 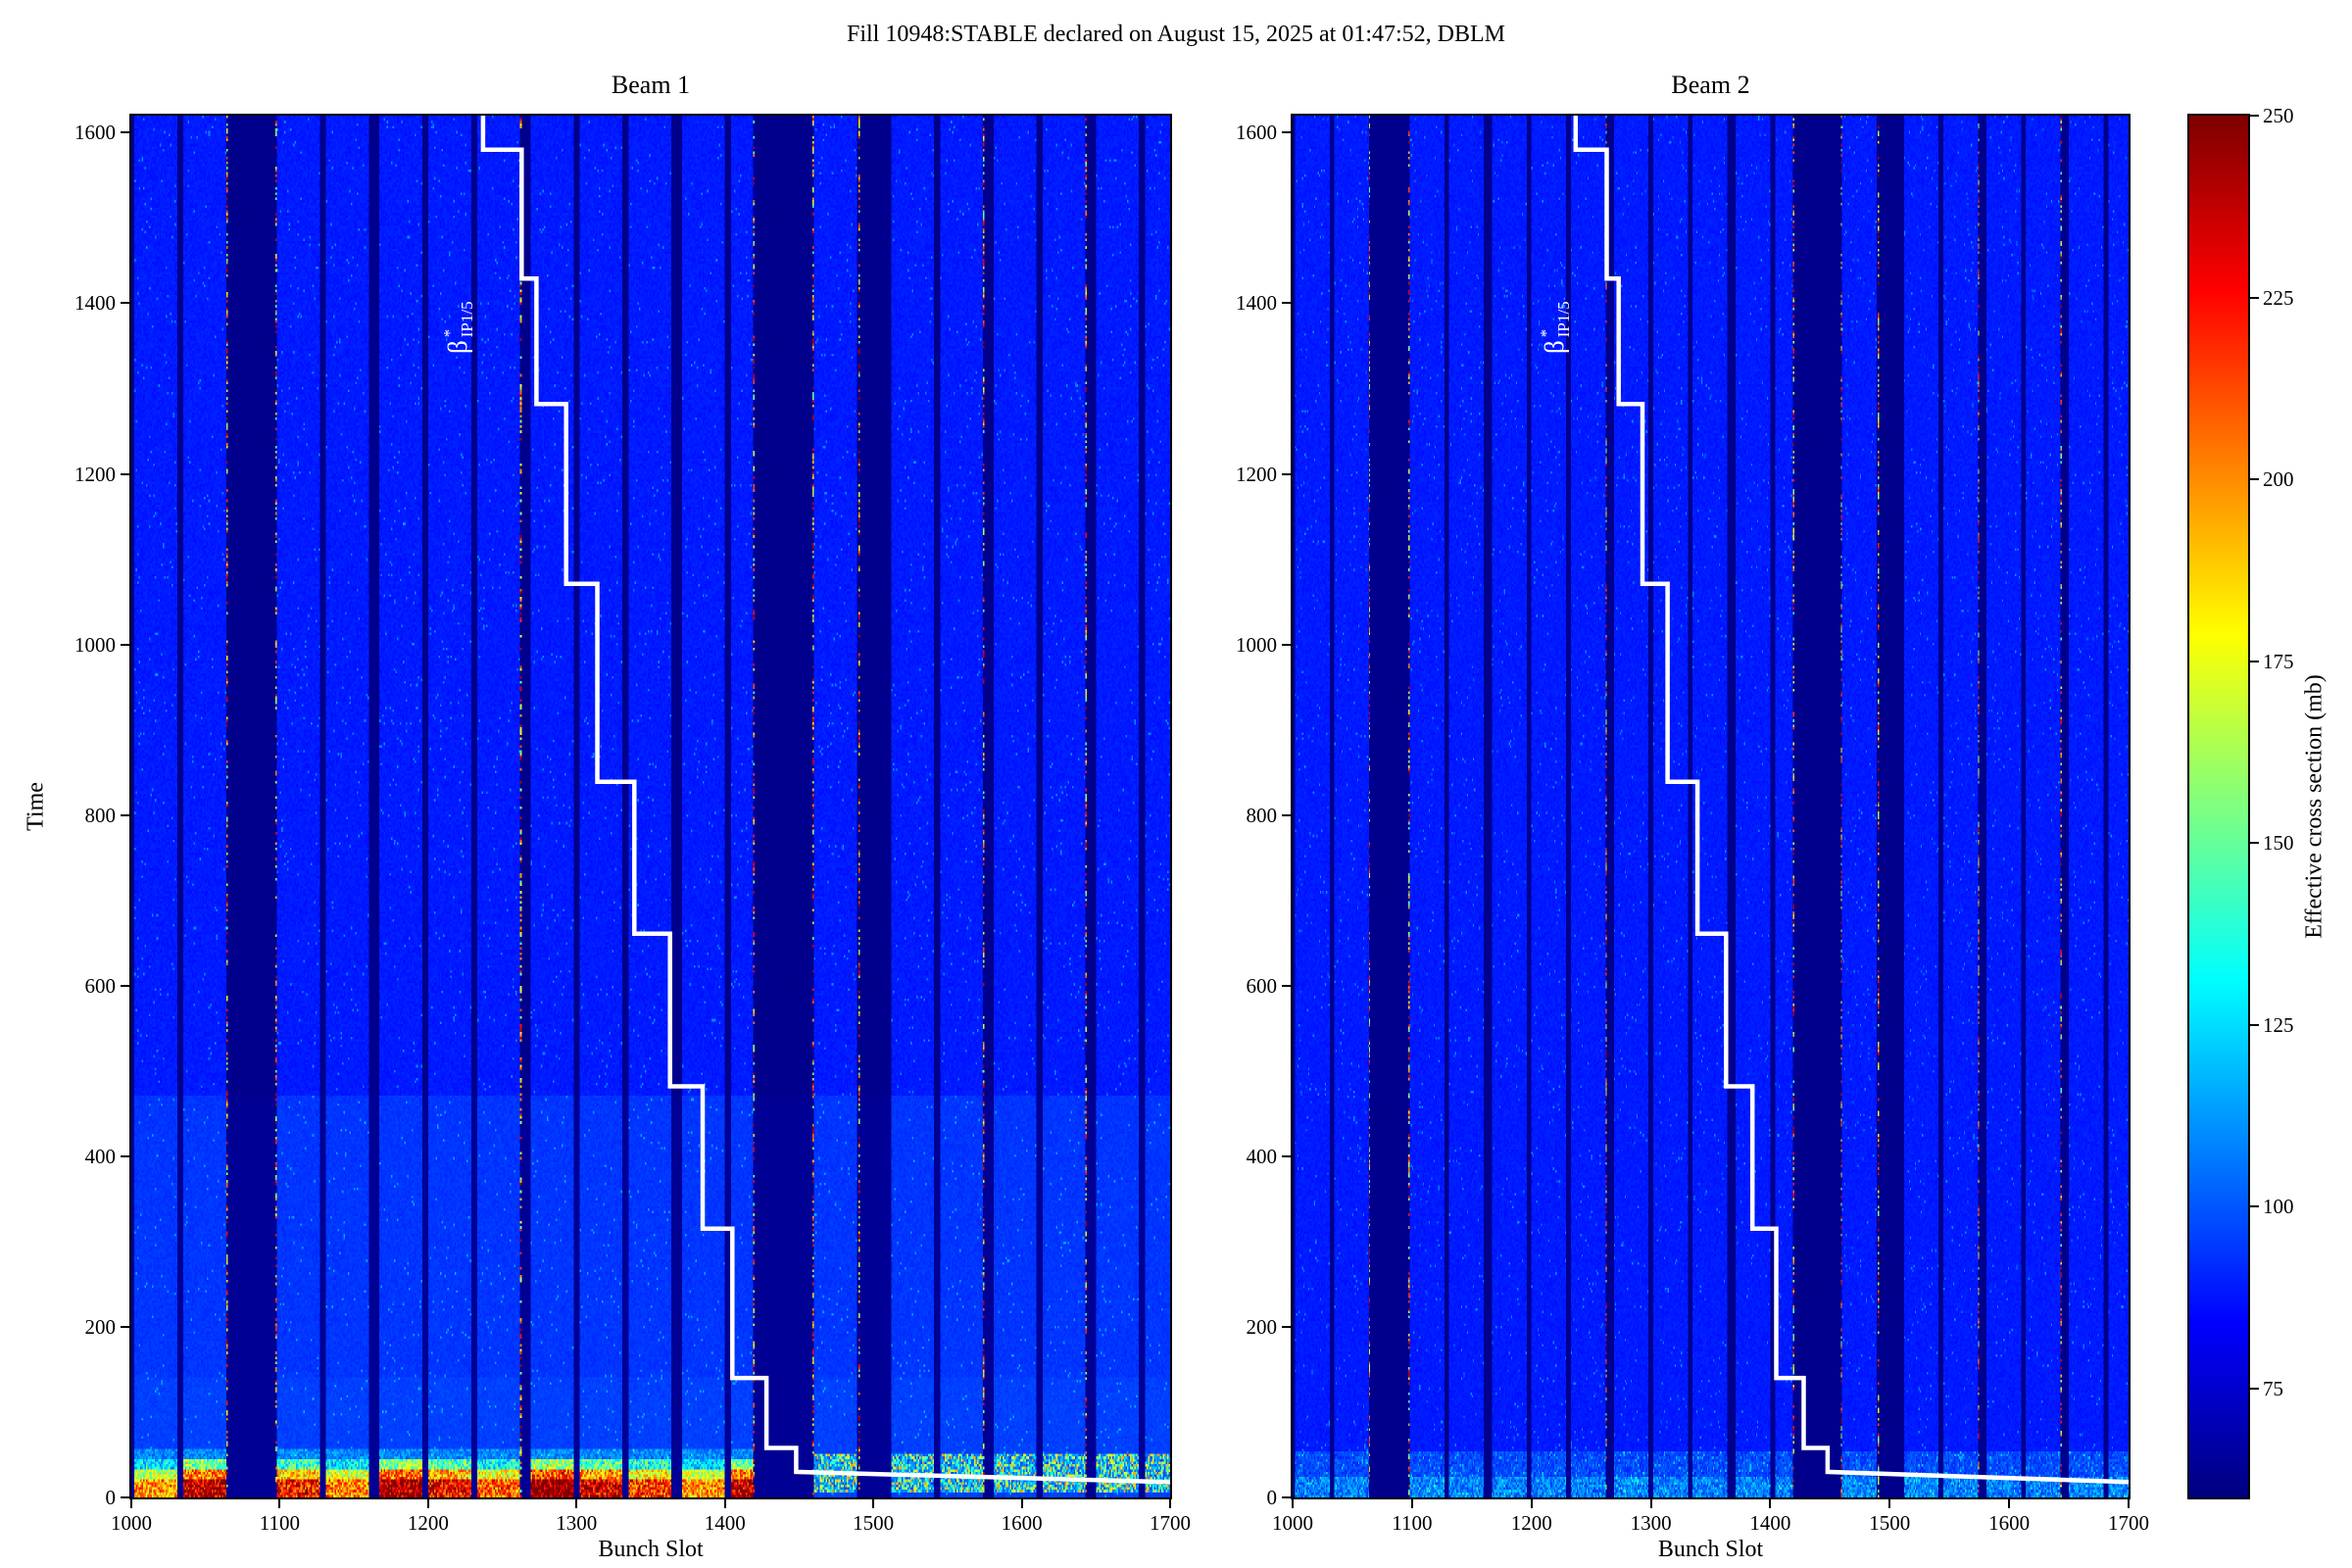 What do you see at coordinates (2278, 843) in the screenshot?
I see `colorbar-tick-label: 150` at bounding box center [2278, 843].